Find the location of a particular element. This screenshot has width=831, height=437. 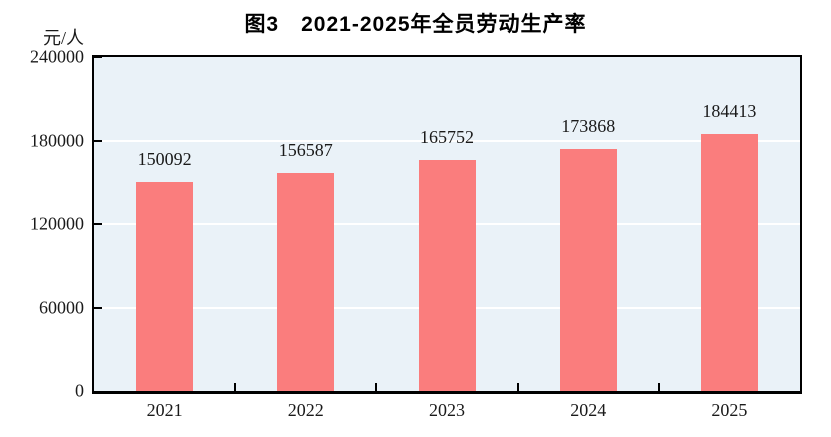

bar-value-label: 150092 is located at coordinates (164, 159).